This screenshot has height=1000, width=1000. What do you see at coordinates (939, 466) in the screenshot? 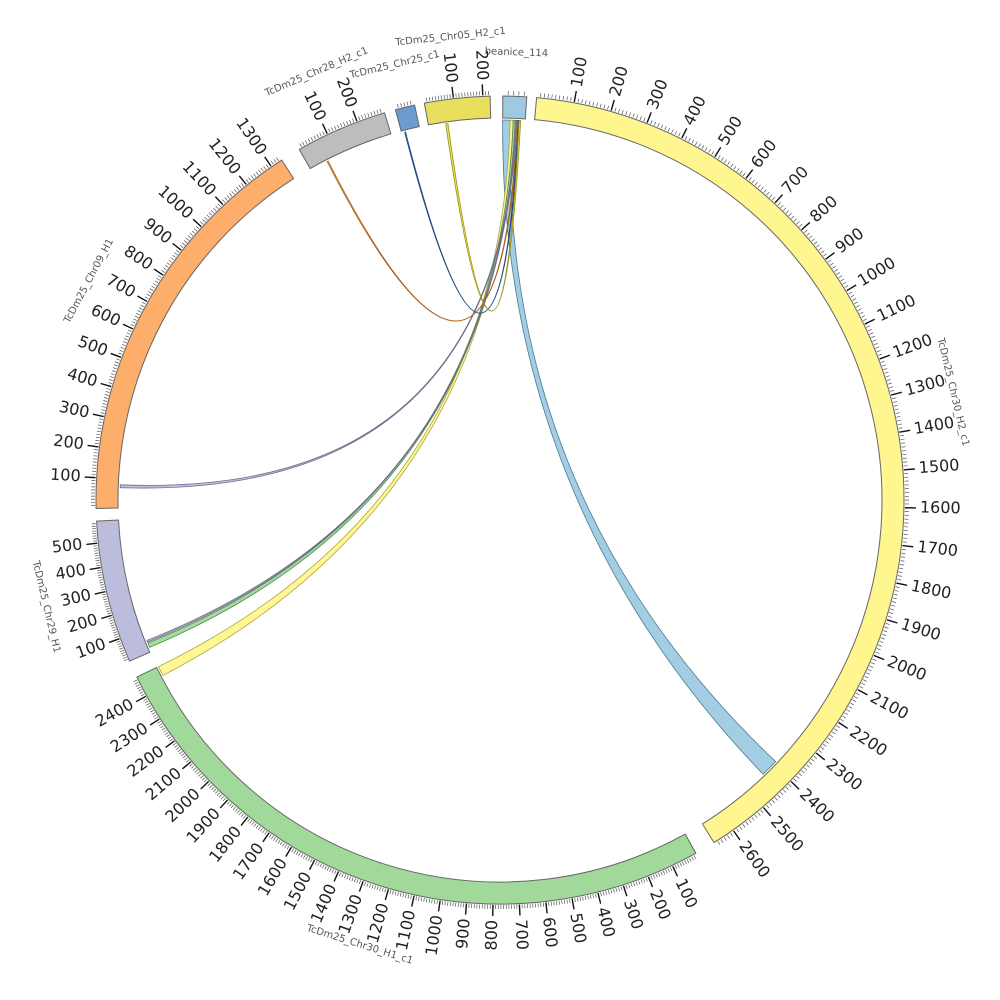
I see `tick-label: 1500` at bounding box center [939, 466].